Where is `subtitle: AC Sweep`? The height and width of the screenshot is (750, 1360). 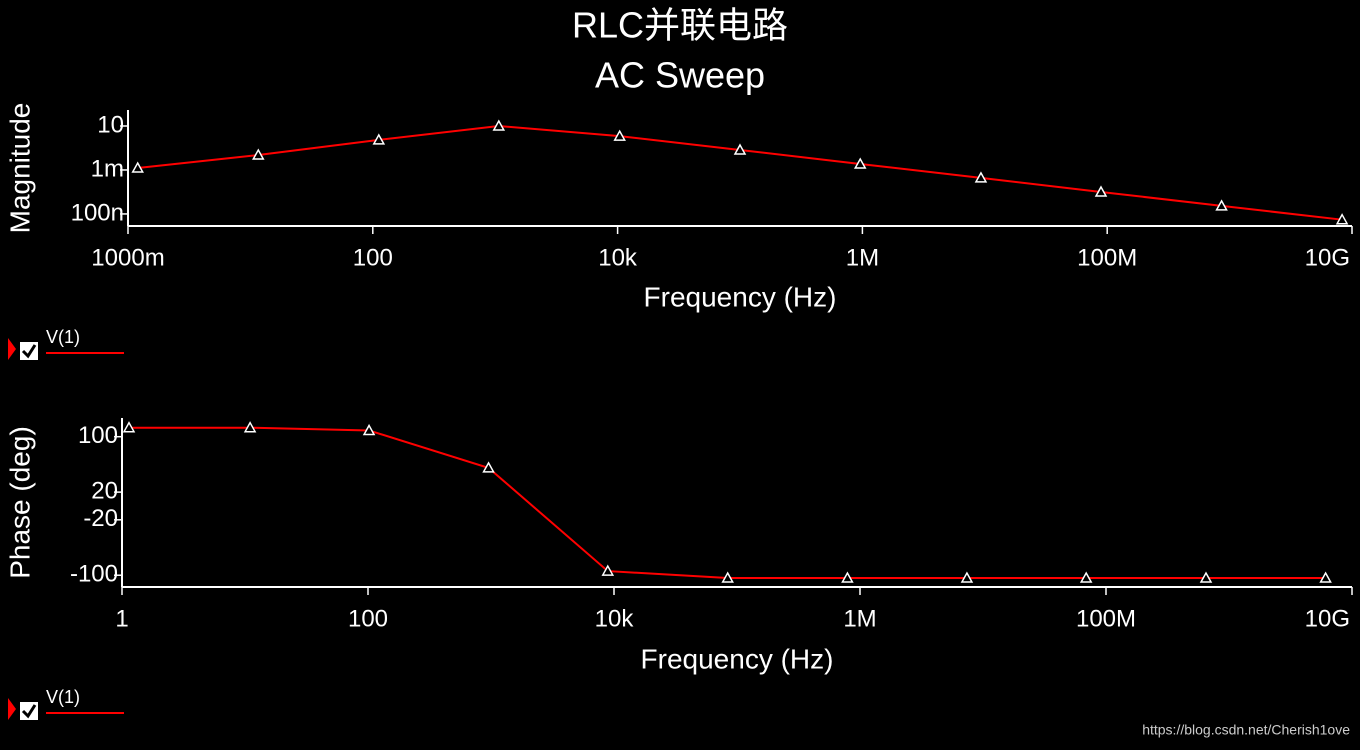
subtitle: AC Sweep is located at coordinates (680, 75).